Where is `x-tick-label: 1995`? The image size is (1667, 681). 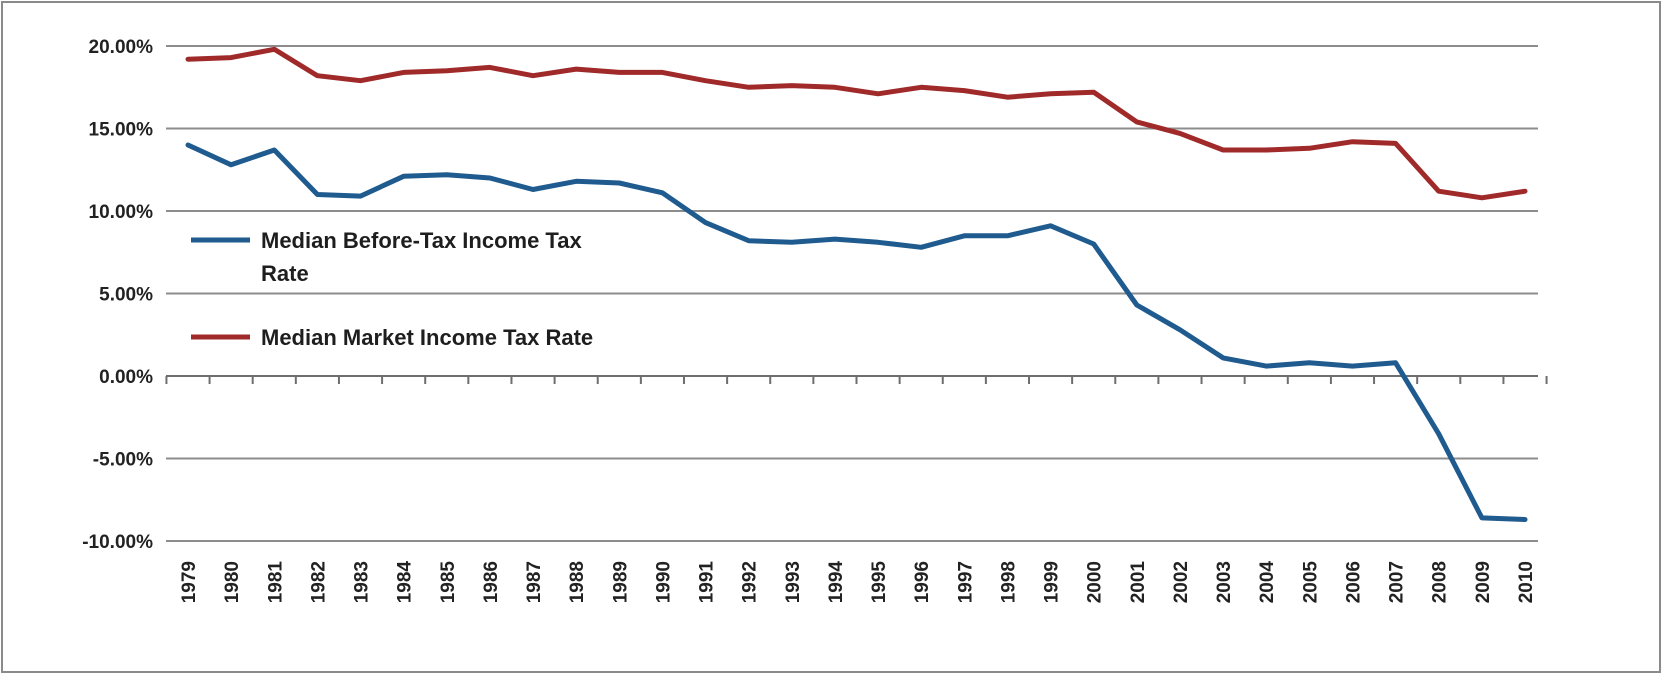 x-tick-label: 1995 is located at coordinates (879, 582).